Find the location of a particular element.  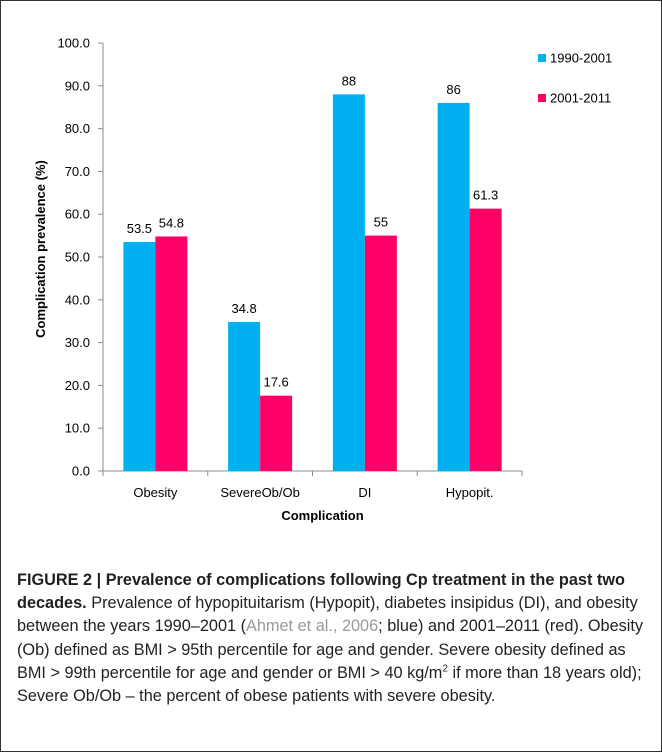

data-label: 53.5 is located at coordinates (139, 228).